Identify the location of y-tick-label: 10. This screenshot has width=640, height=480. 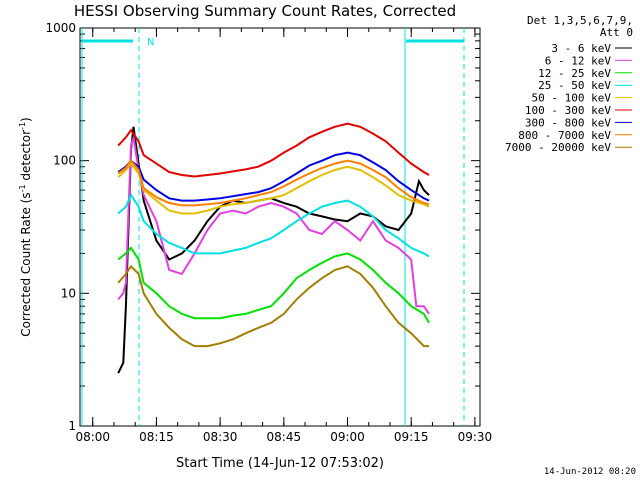
(68, 293).